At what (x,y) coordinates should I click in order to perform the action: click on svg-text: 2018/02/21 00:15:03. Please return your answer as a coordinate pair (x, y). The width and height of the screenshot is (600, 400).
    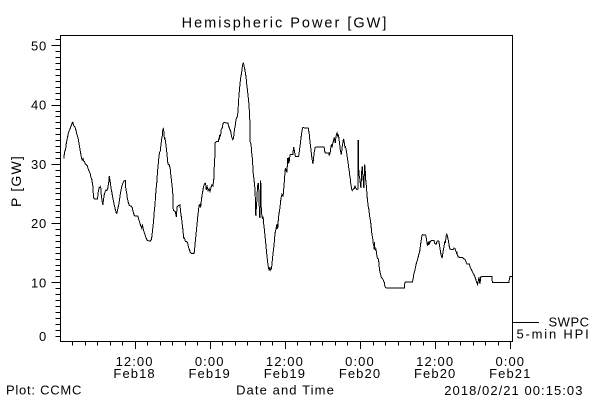
    Looking at the image, I should click on (513, 390).